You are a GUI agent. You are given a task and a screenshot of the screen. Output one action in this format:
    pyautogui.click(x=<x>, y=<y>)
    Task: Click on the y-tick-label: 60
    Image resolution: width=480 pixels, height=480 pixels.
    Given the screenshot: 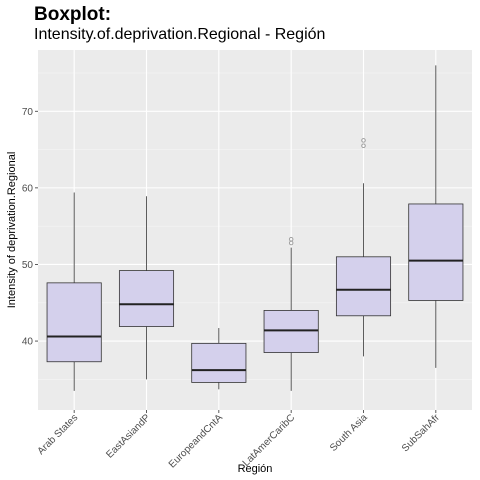 What is the action you would take?
    pyautogui.click(x=28, y=188)
    